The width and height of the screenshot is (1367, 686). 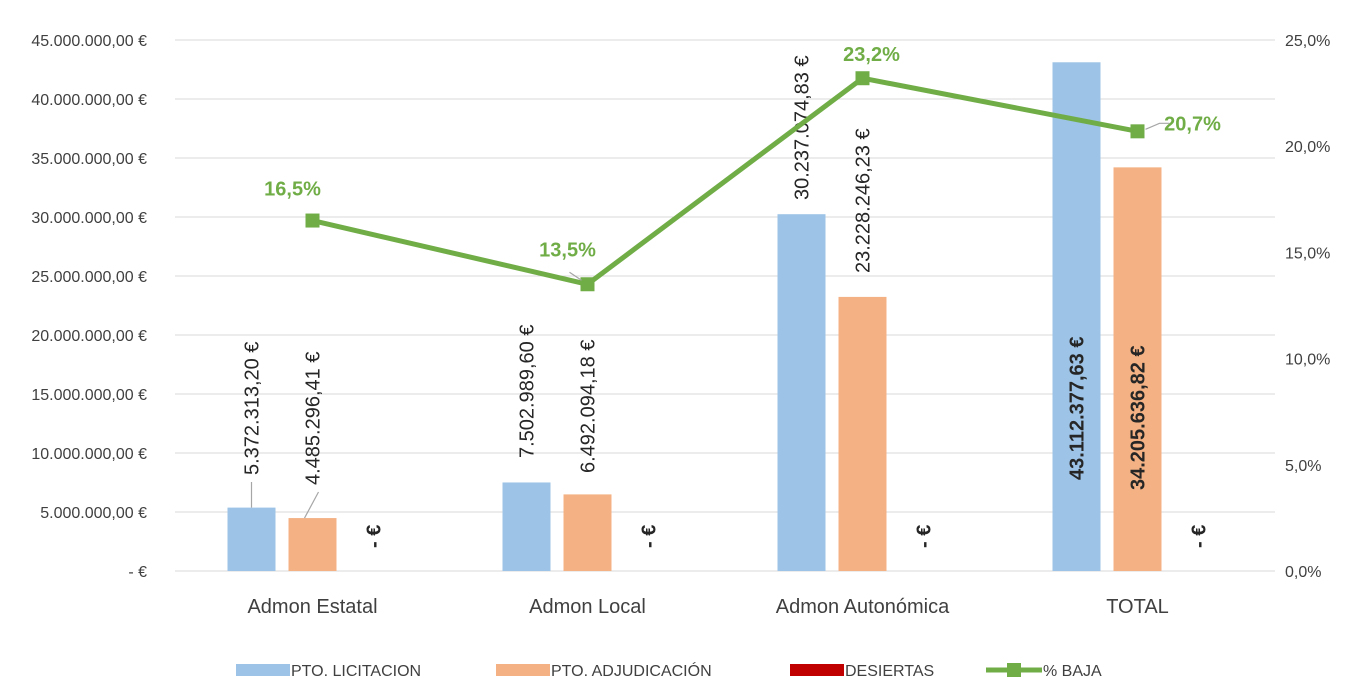 I want to click on line-data-label: 13,5%, so click(x=567, y=250).